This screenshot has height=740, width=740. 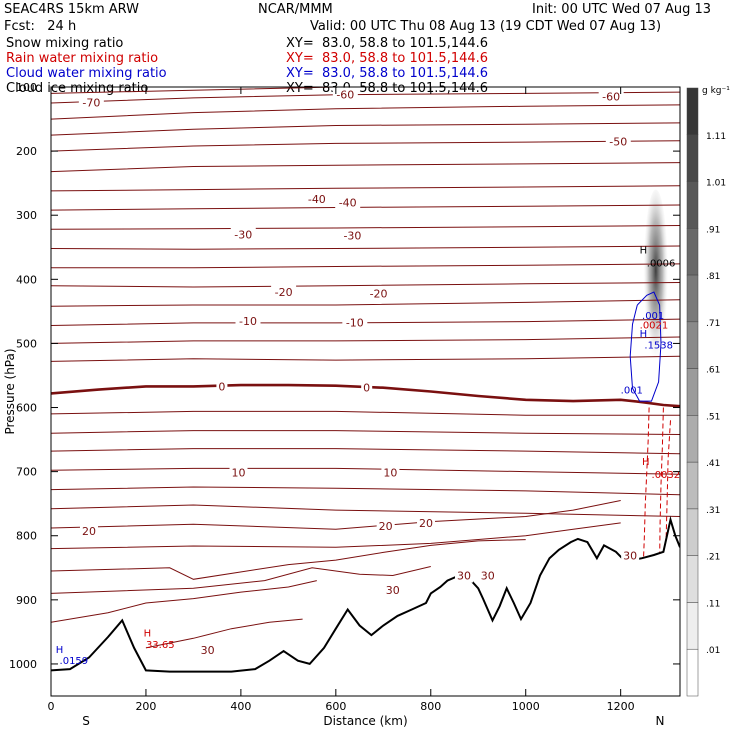 I want to click on colorbar-label: .31, so click(x=713, y=511).